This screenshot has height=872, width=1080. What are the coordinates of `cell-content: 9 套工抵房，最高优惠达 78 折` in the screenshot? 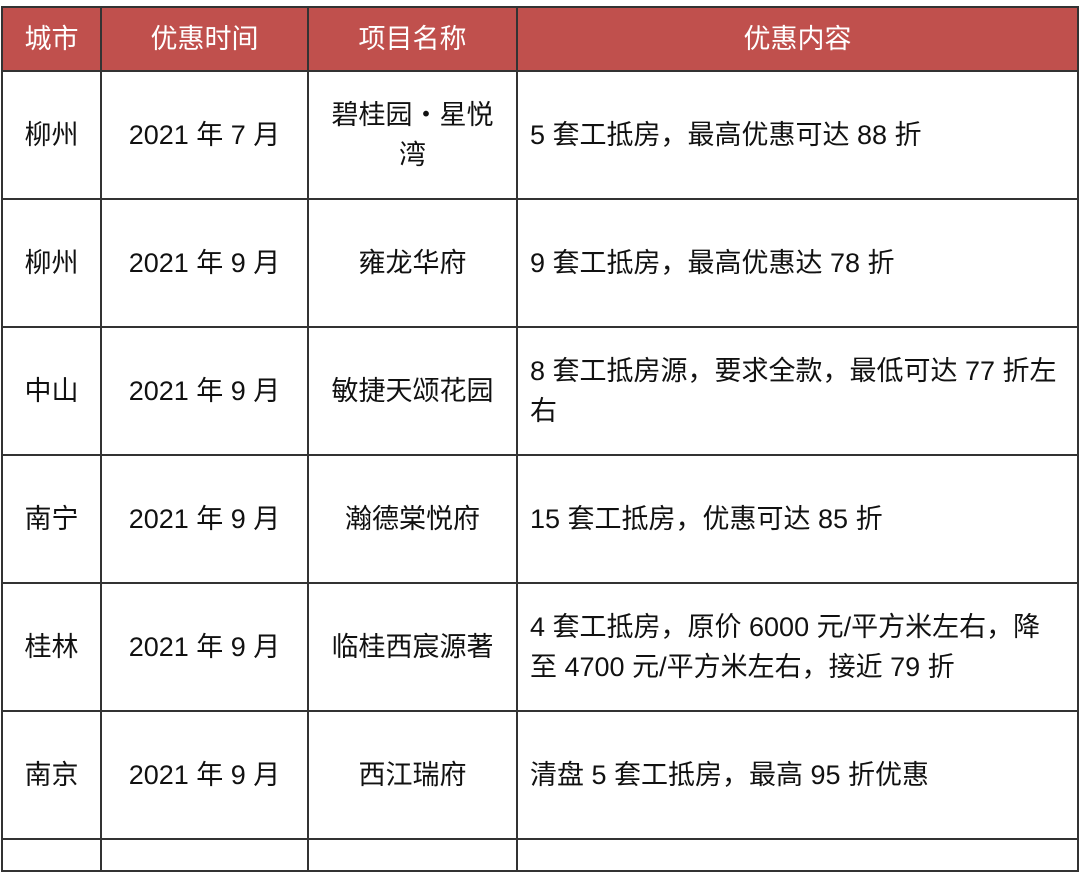 It's located at (797, 263).